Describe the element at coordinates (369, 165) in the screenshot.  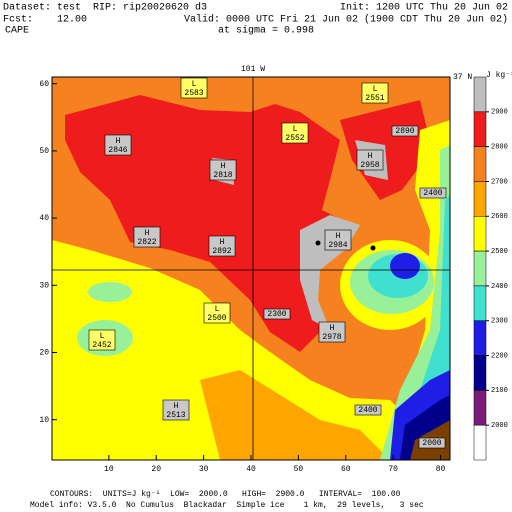
I see `extreme-value: 2958` at that location.